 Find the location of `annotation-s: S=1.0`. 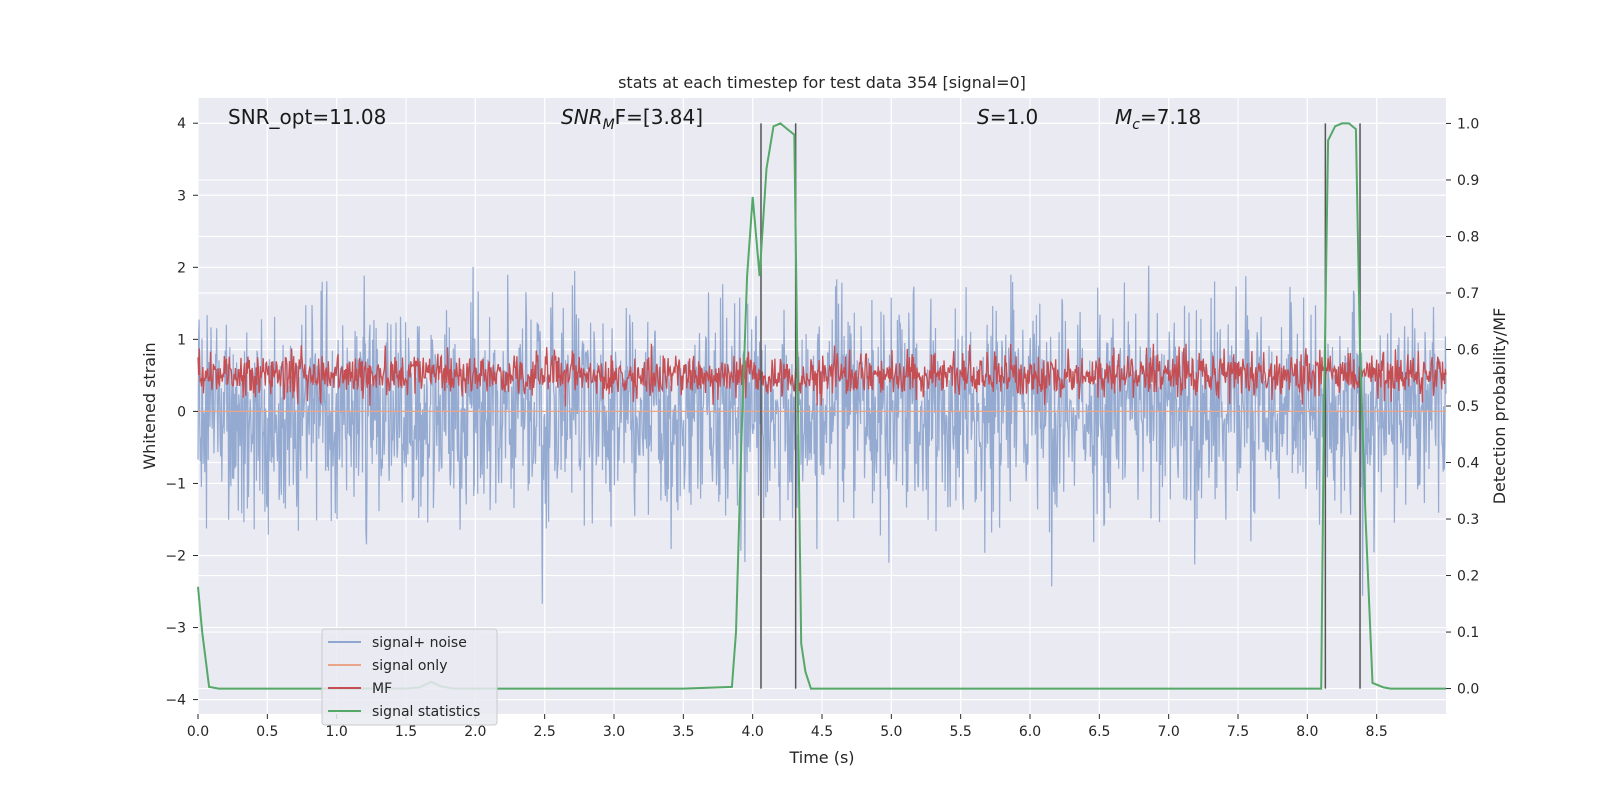

annotation-s: S=1.0 is located at coordinates (1007, 117).